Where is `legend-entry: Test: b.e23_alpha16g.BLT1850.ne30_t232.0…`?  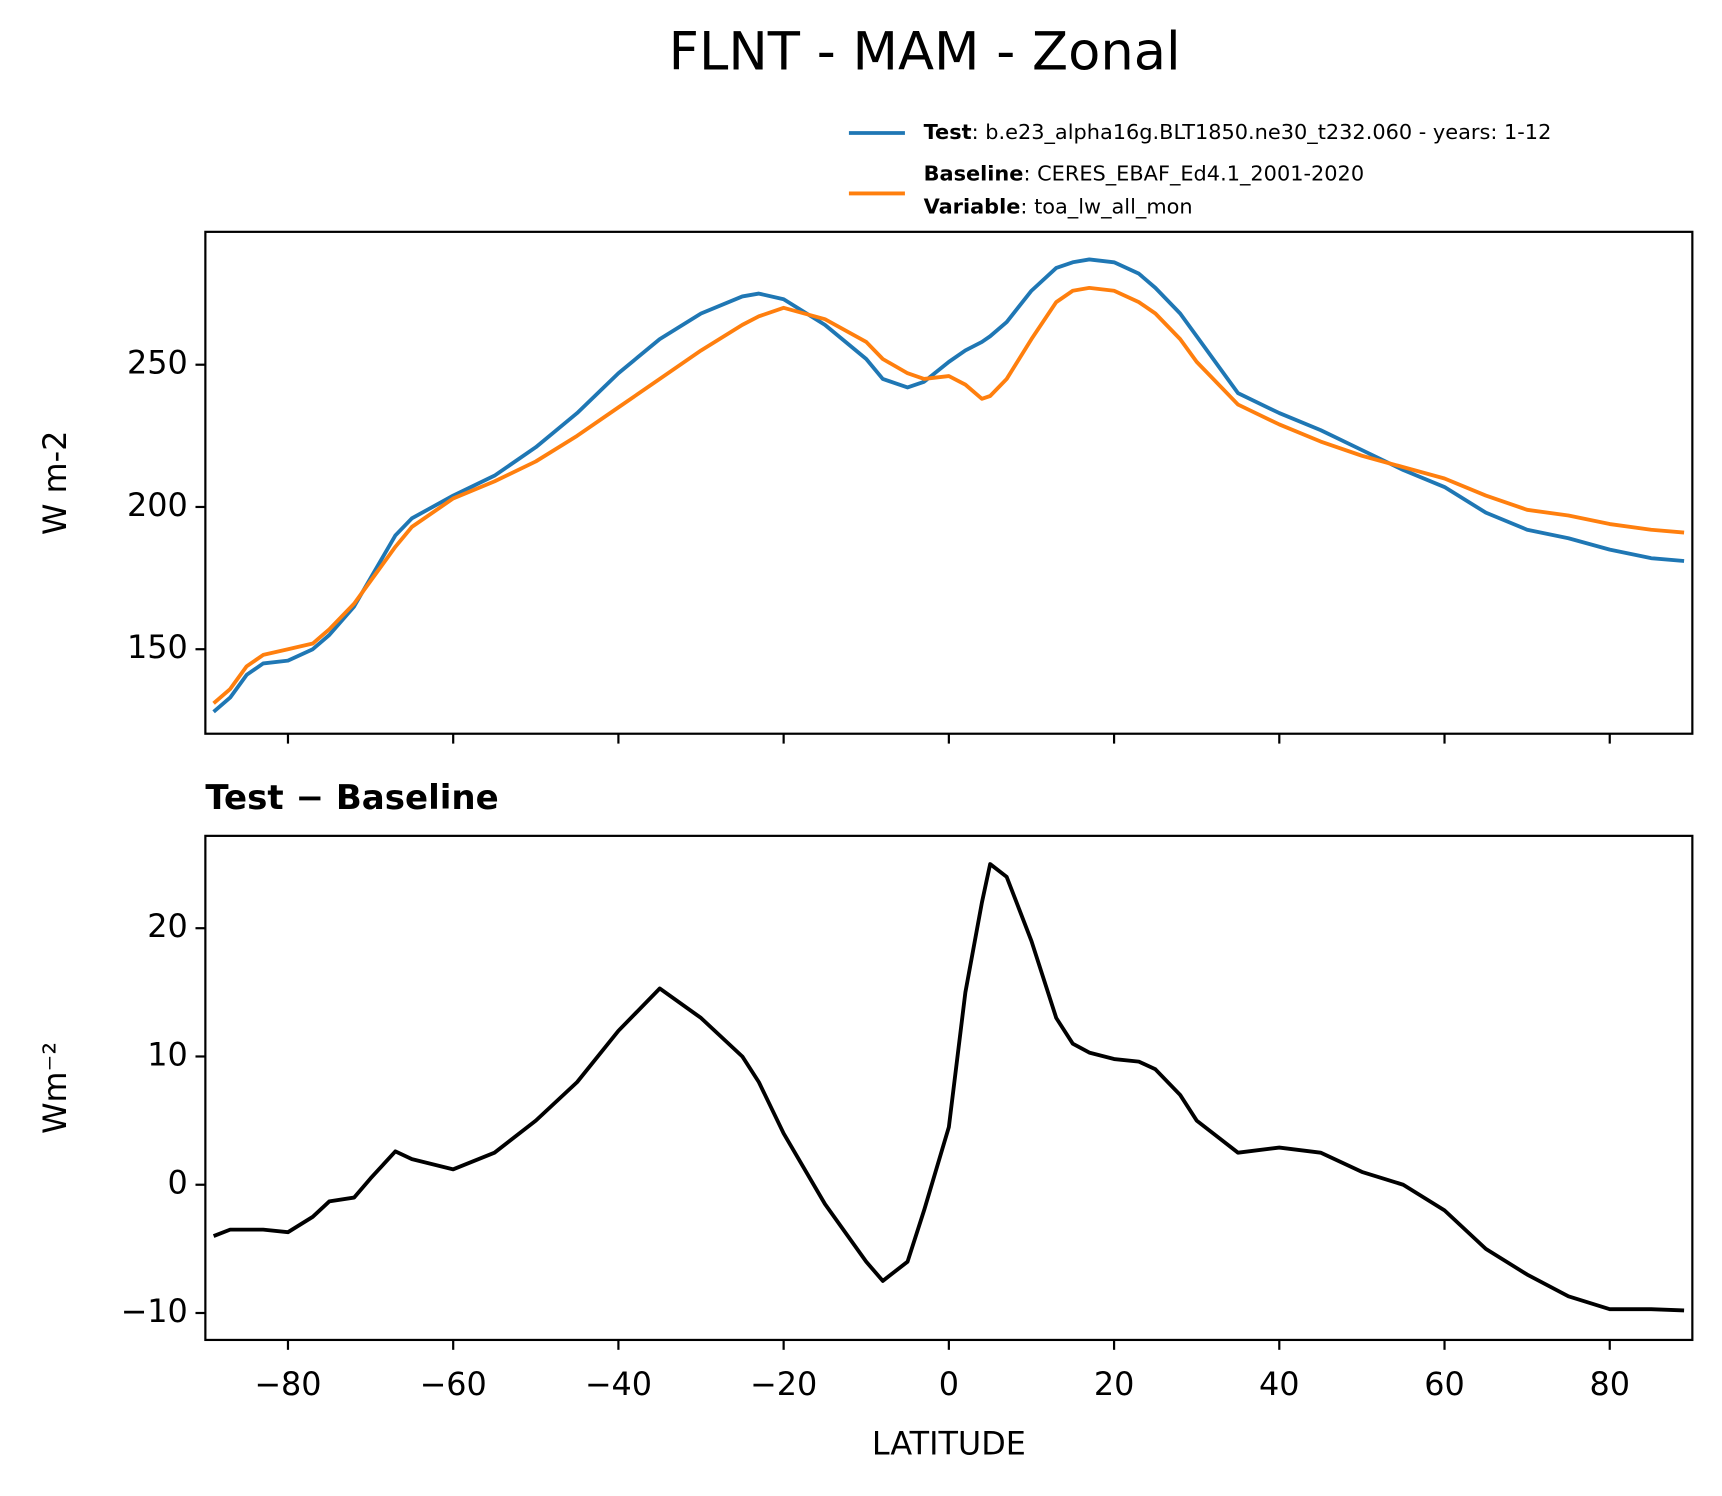 legend-entry: Test: b.e23_alpha16g.BLT1850.ne30_t232.0… is located at coordinates (1238, 132).